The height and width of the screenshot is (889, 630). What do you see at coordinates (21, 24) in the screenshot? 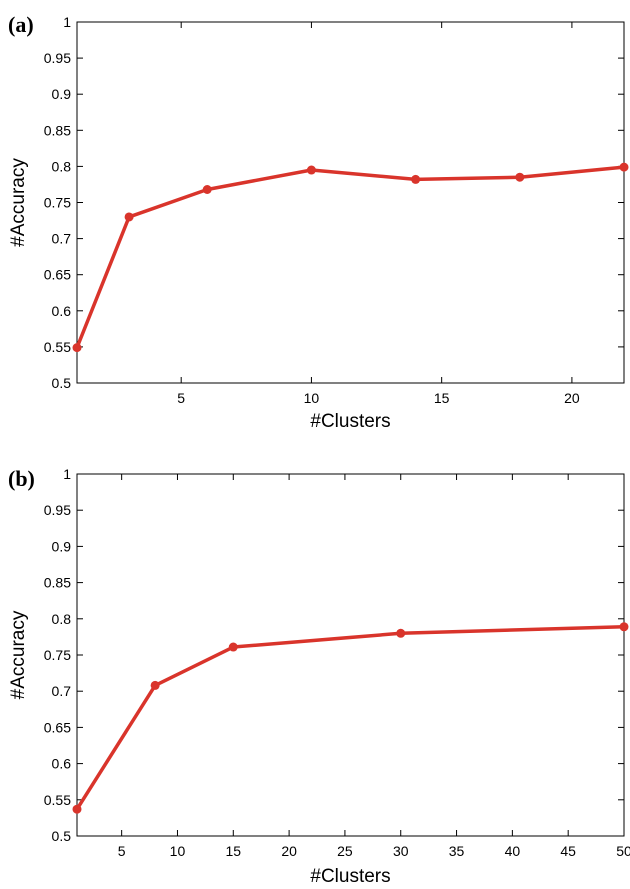
I see `panel-label: (a)` at bounding box center [21, 24].